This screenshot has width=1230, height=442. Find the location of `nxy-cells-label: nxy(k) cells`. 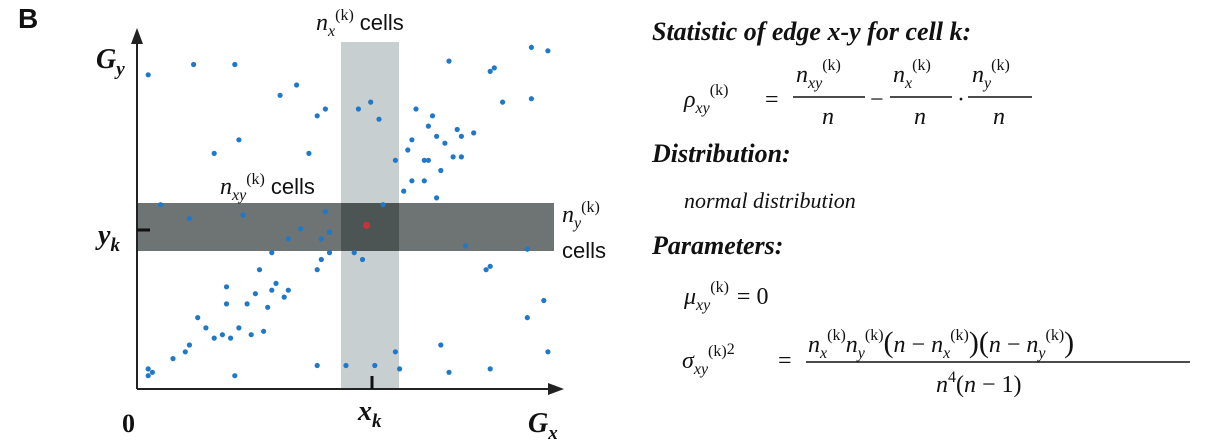

nxy-cells-label: nxy(k) cells is located at coordinates (267, 187).